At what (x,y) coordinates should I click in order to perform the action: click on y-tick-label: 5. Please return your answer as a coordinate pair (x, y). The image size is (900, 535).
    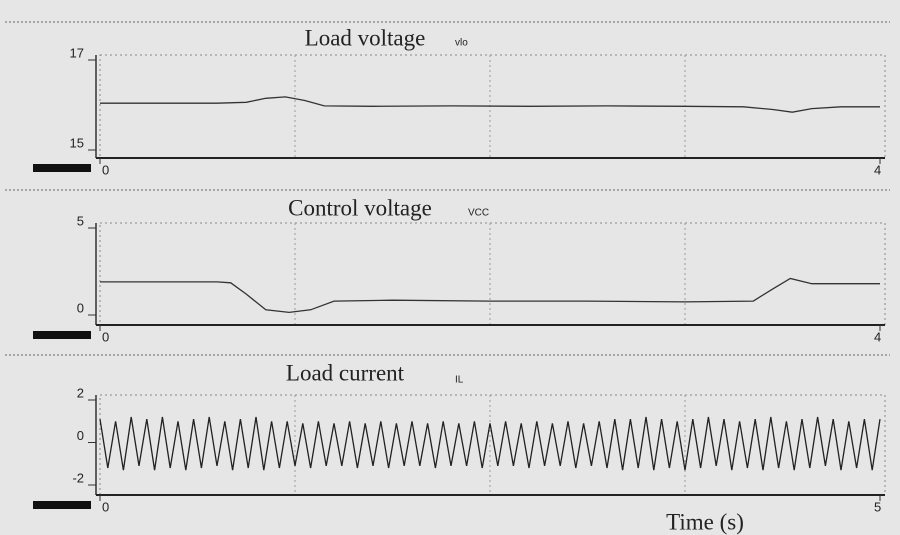
    Looking at the image, I should click on (80, 220).